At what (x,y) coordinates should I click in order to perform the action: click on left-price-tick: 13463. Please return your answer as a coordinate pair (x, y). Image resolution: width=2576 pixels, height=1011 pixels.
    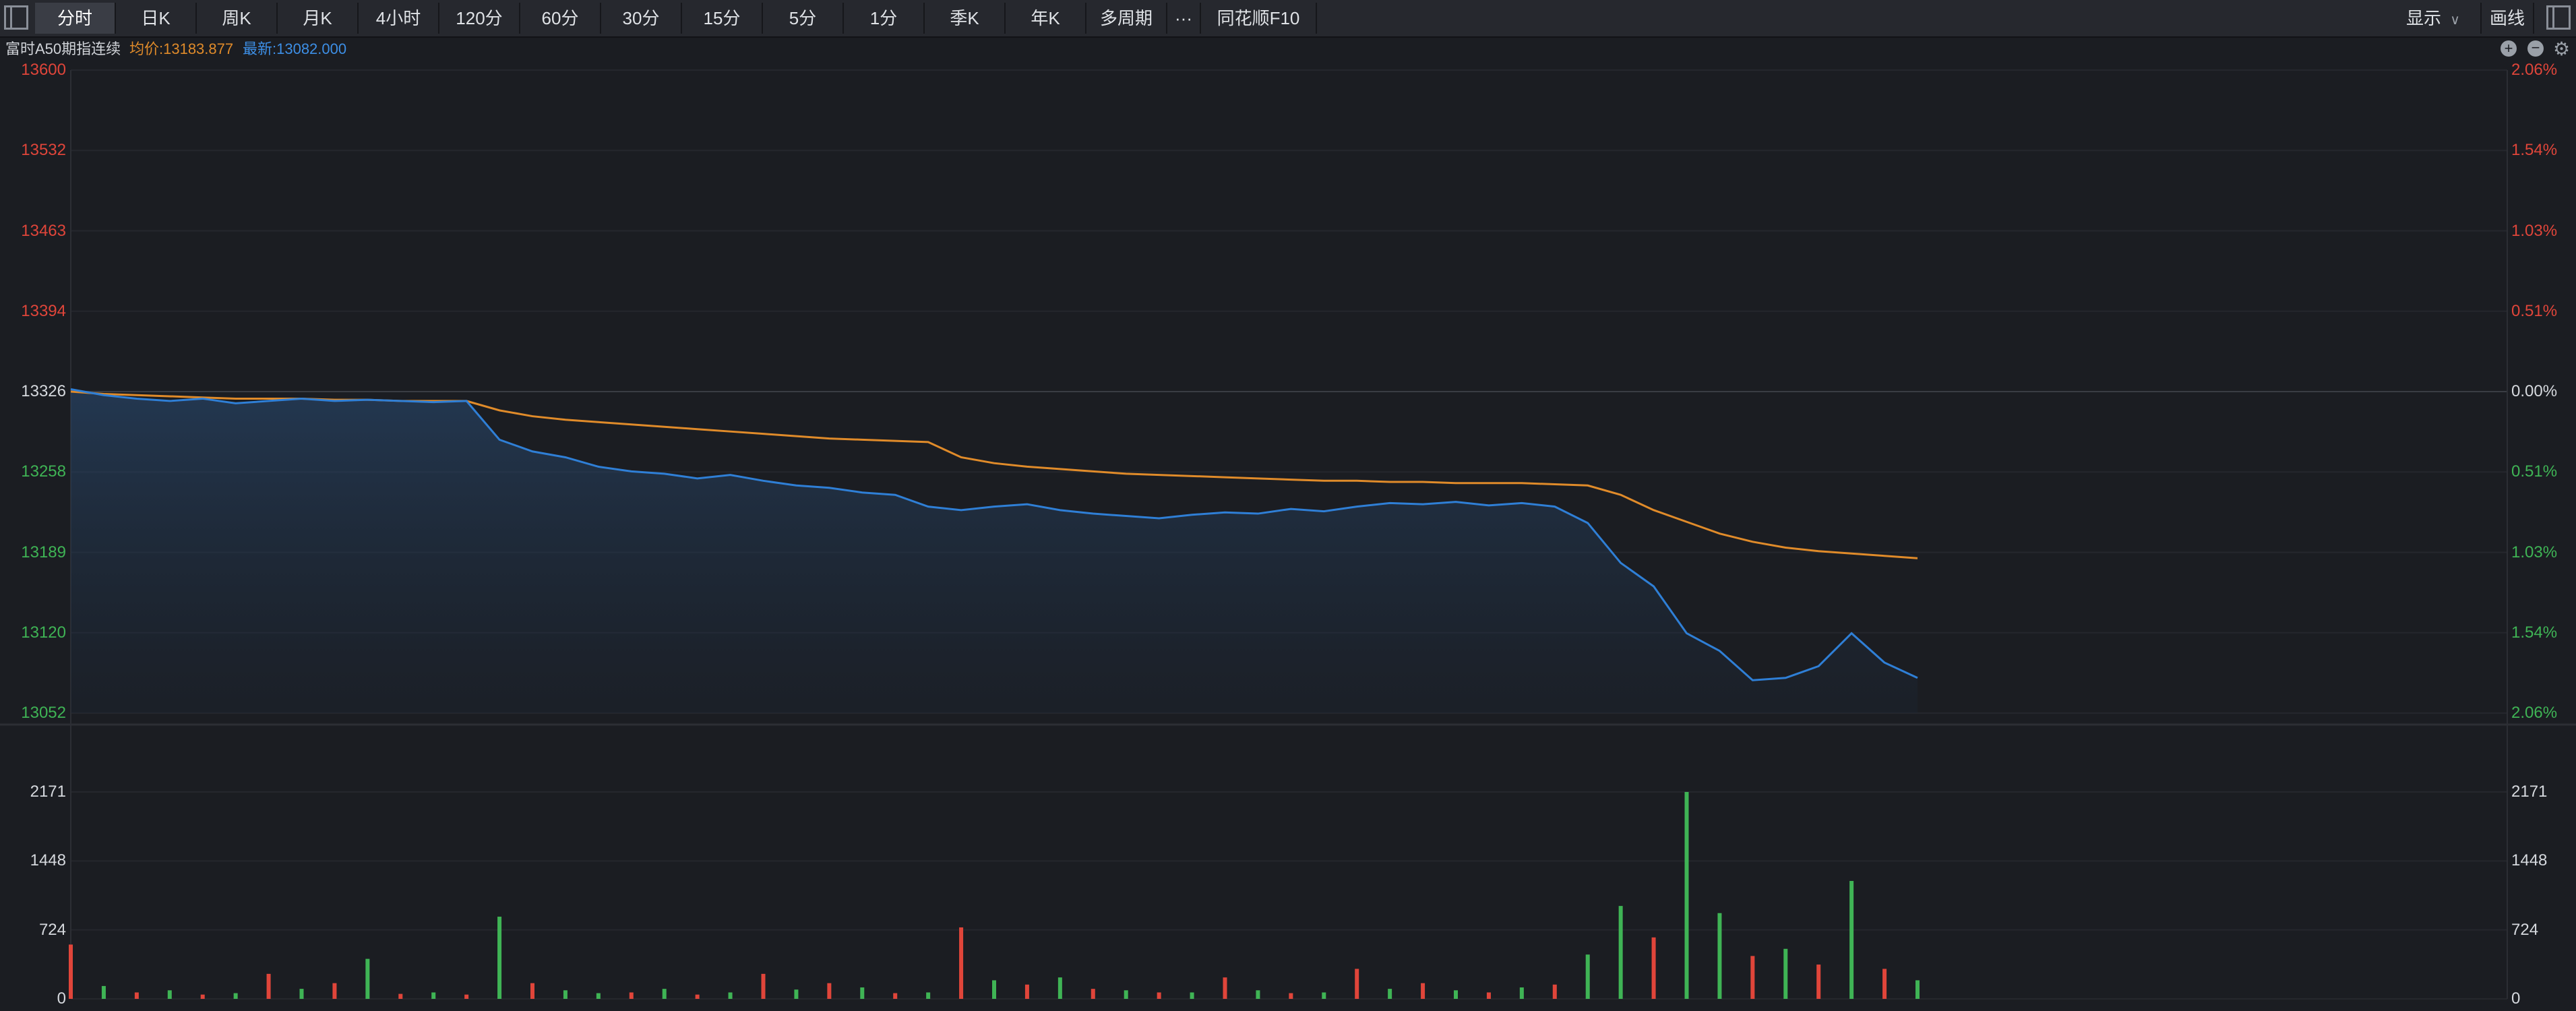
    Looking at the image, I should click on (44, 231).